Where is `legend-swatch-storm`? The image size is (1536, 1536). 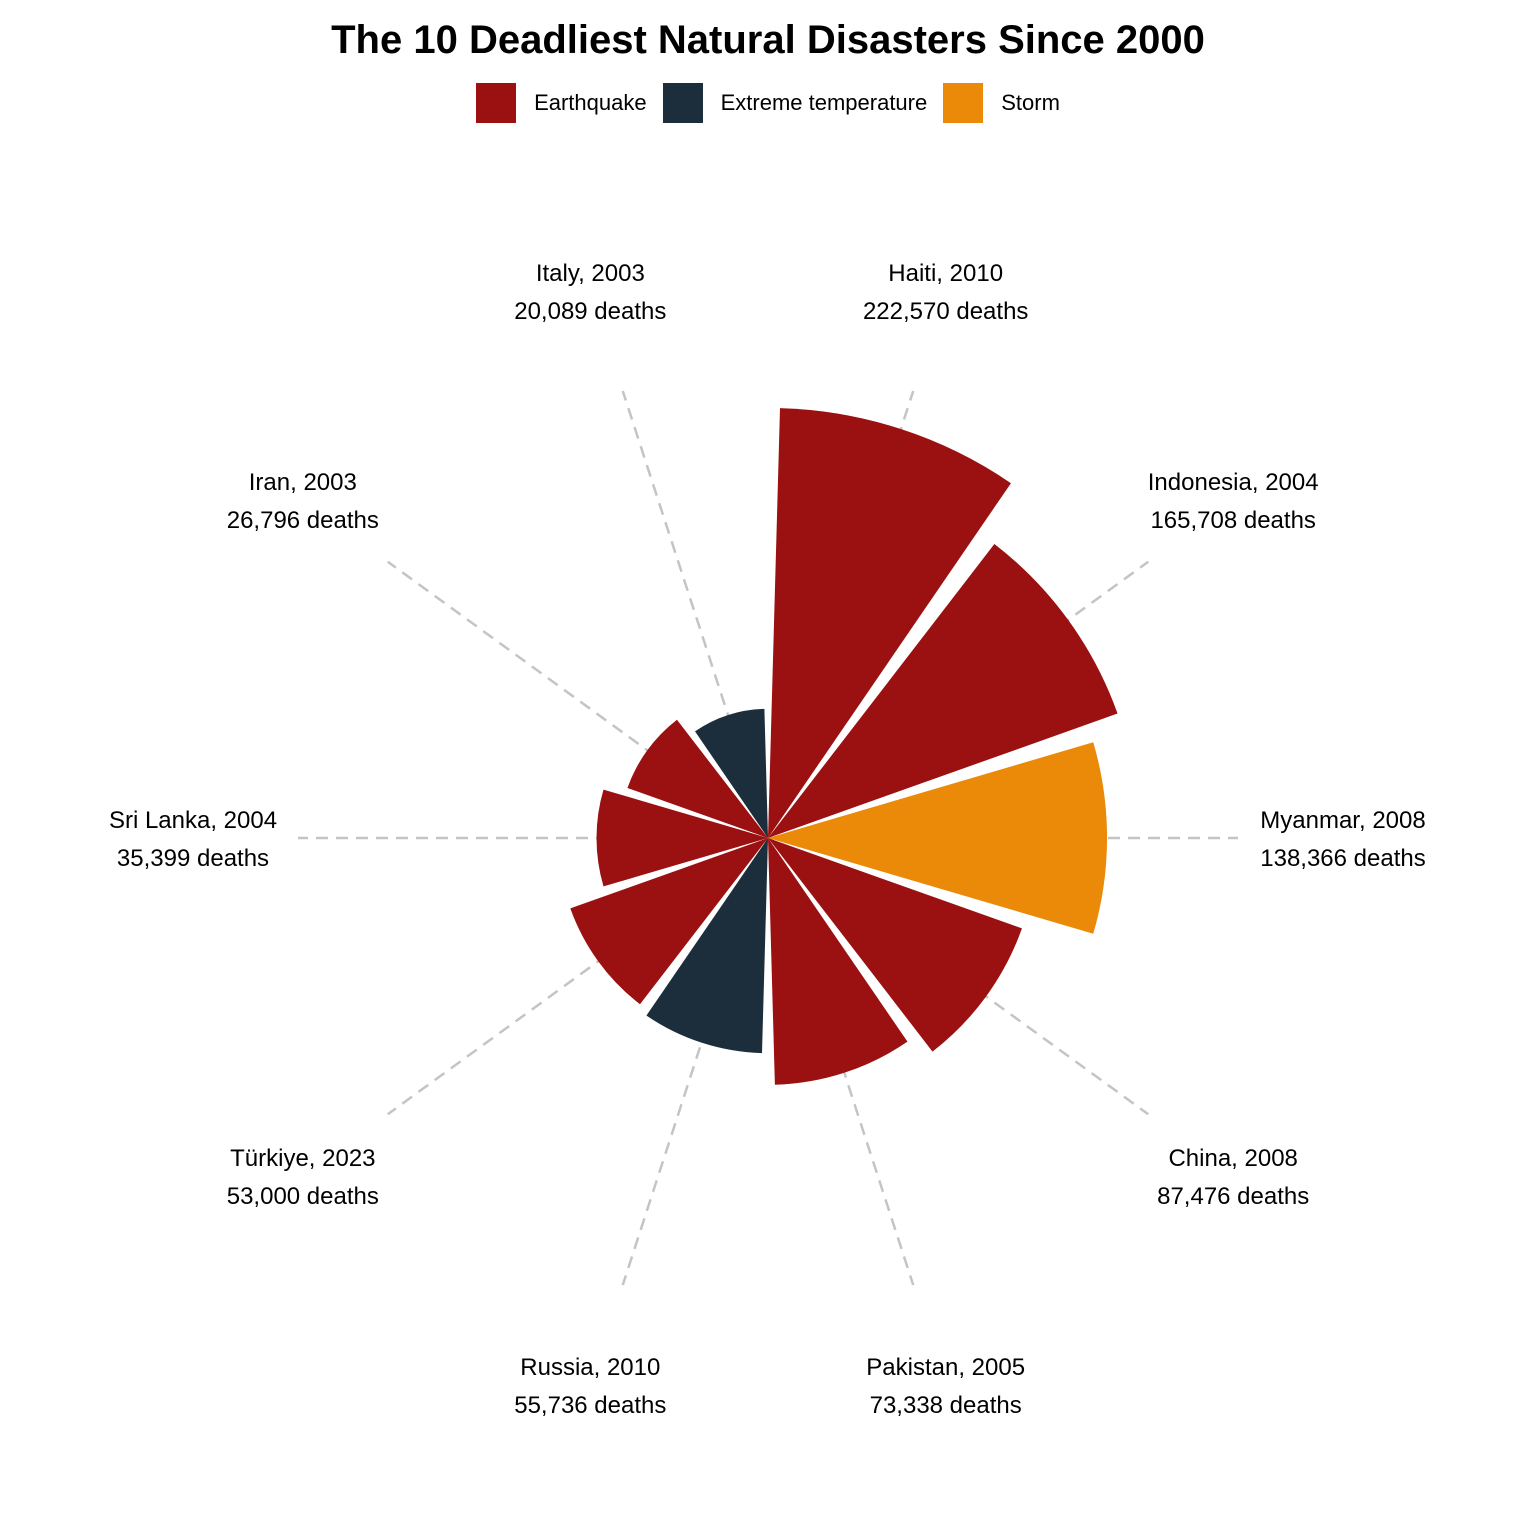
legend-swatch-storm is located at coordinates (963, 103).